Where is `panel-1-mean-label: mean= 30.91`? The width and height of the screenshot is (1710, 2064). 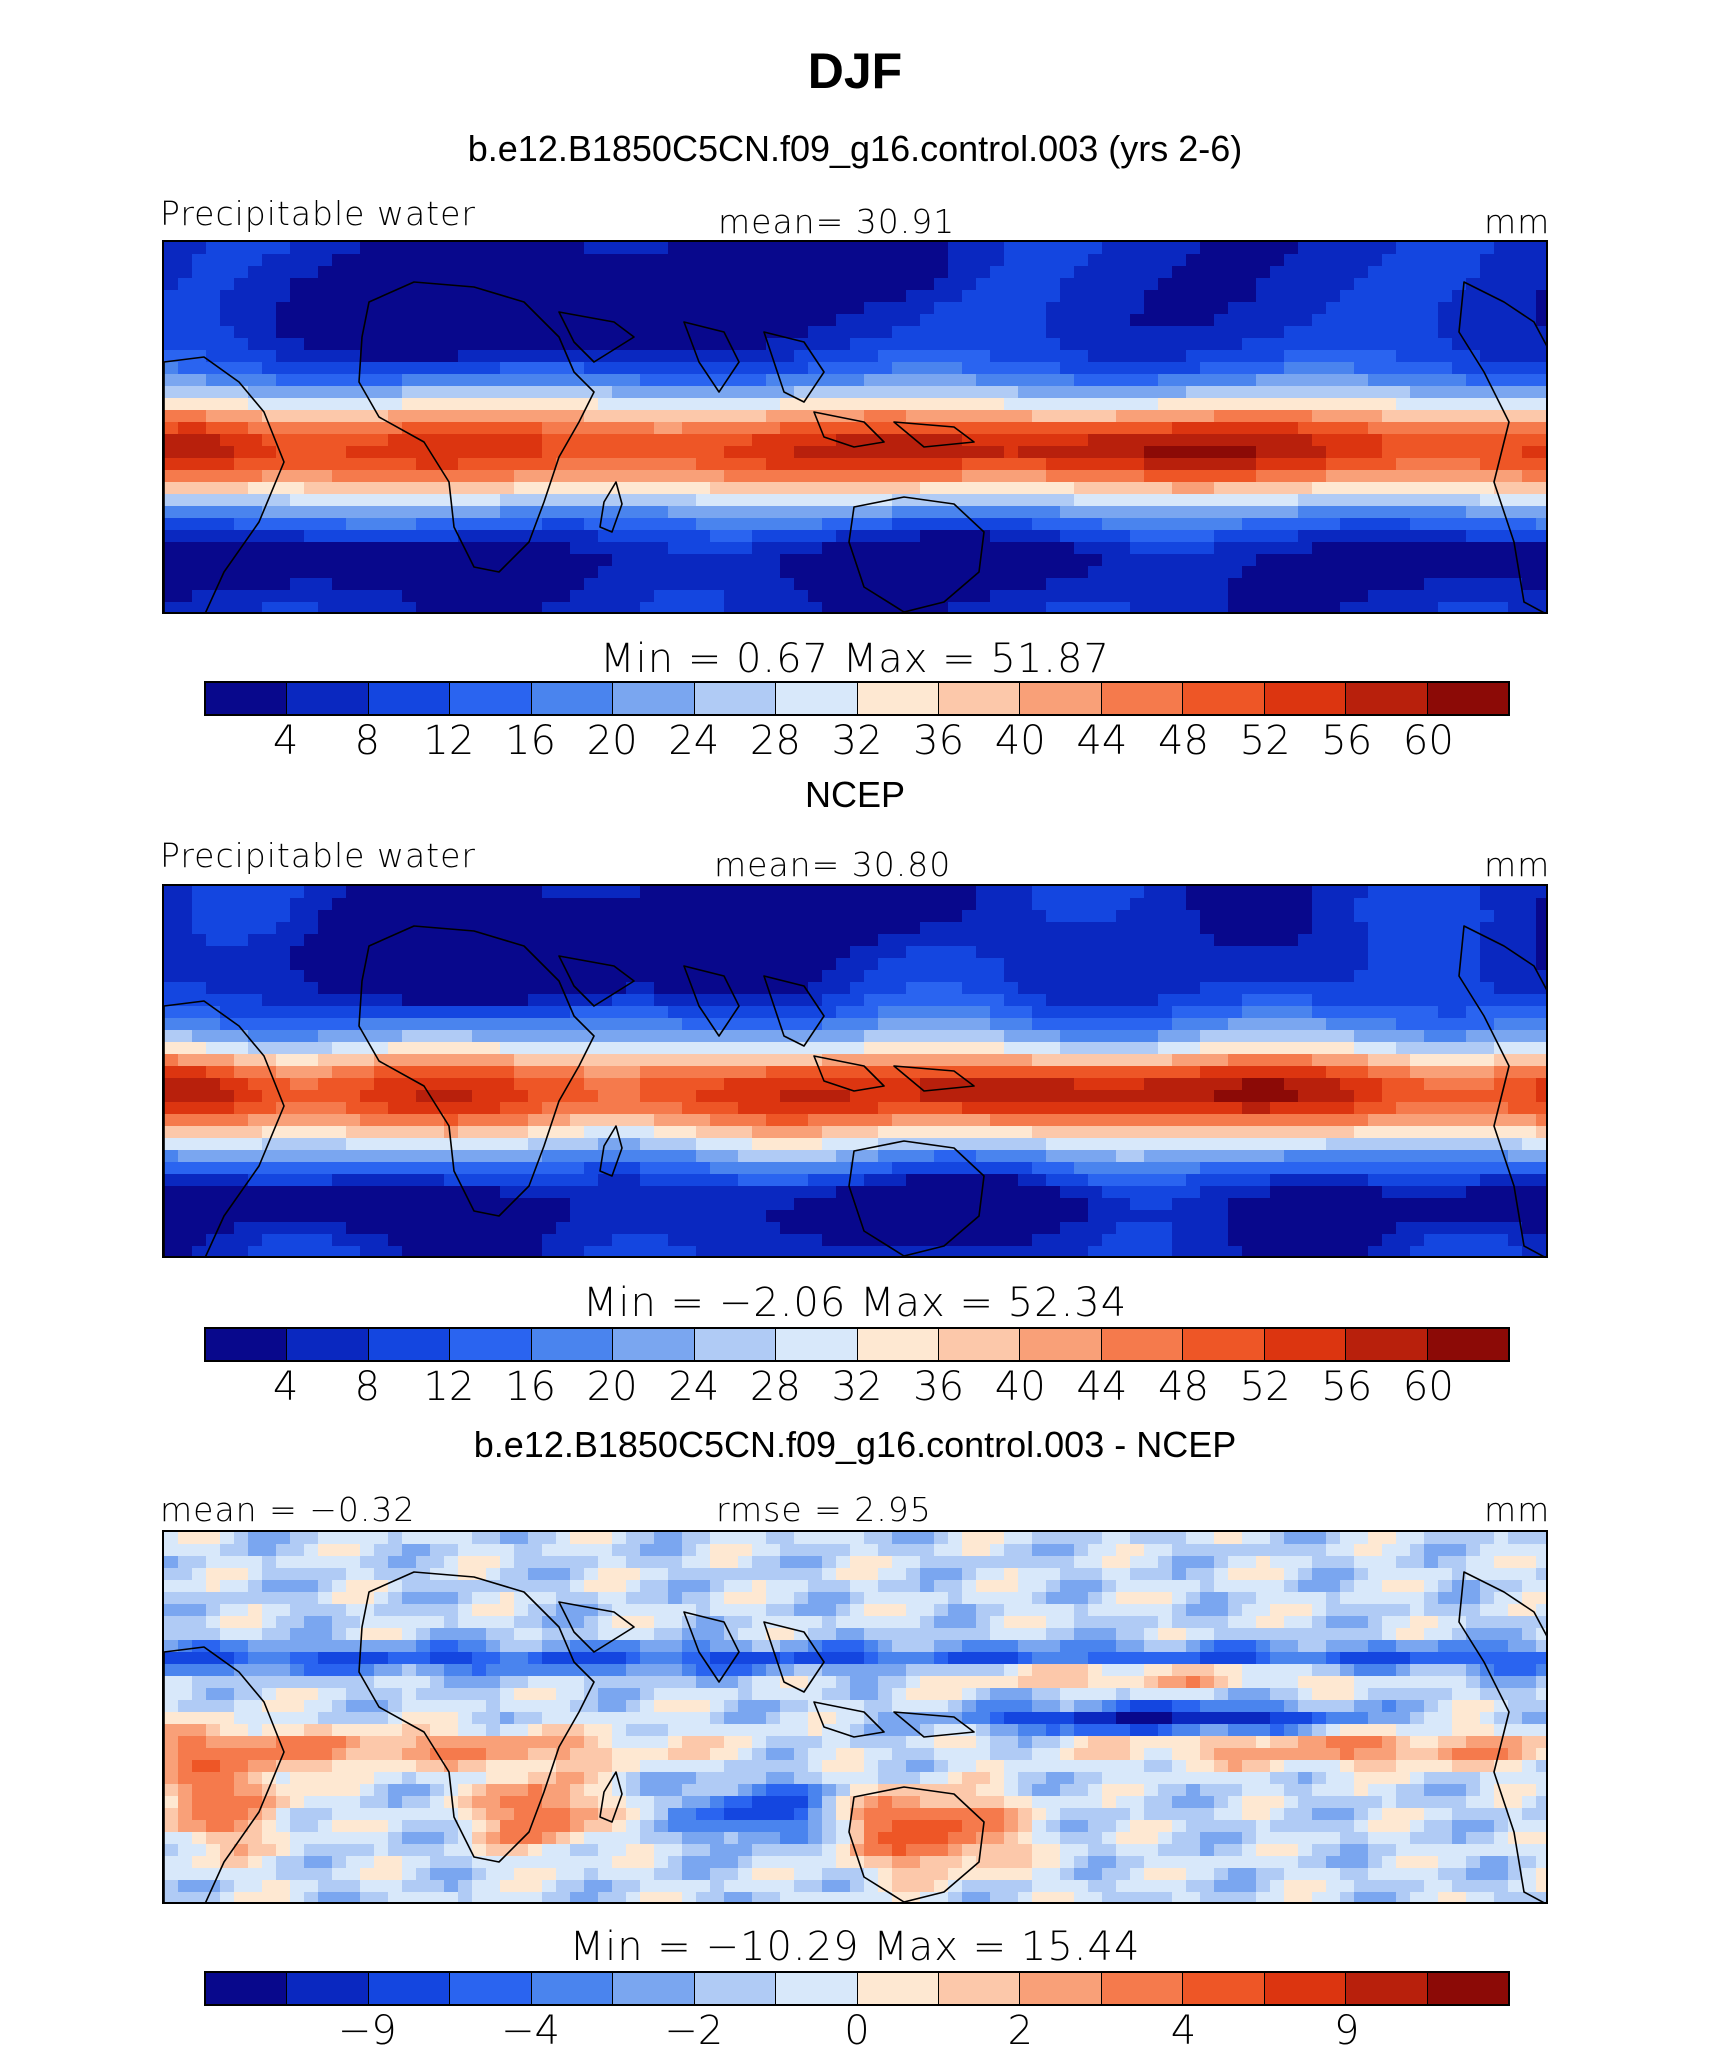 panel-1-mean-label: mean= 30.91 is located at coordinates (837, 221).